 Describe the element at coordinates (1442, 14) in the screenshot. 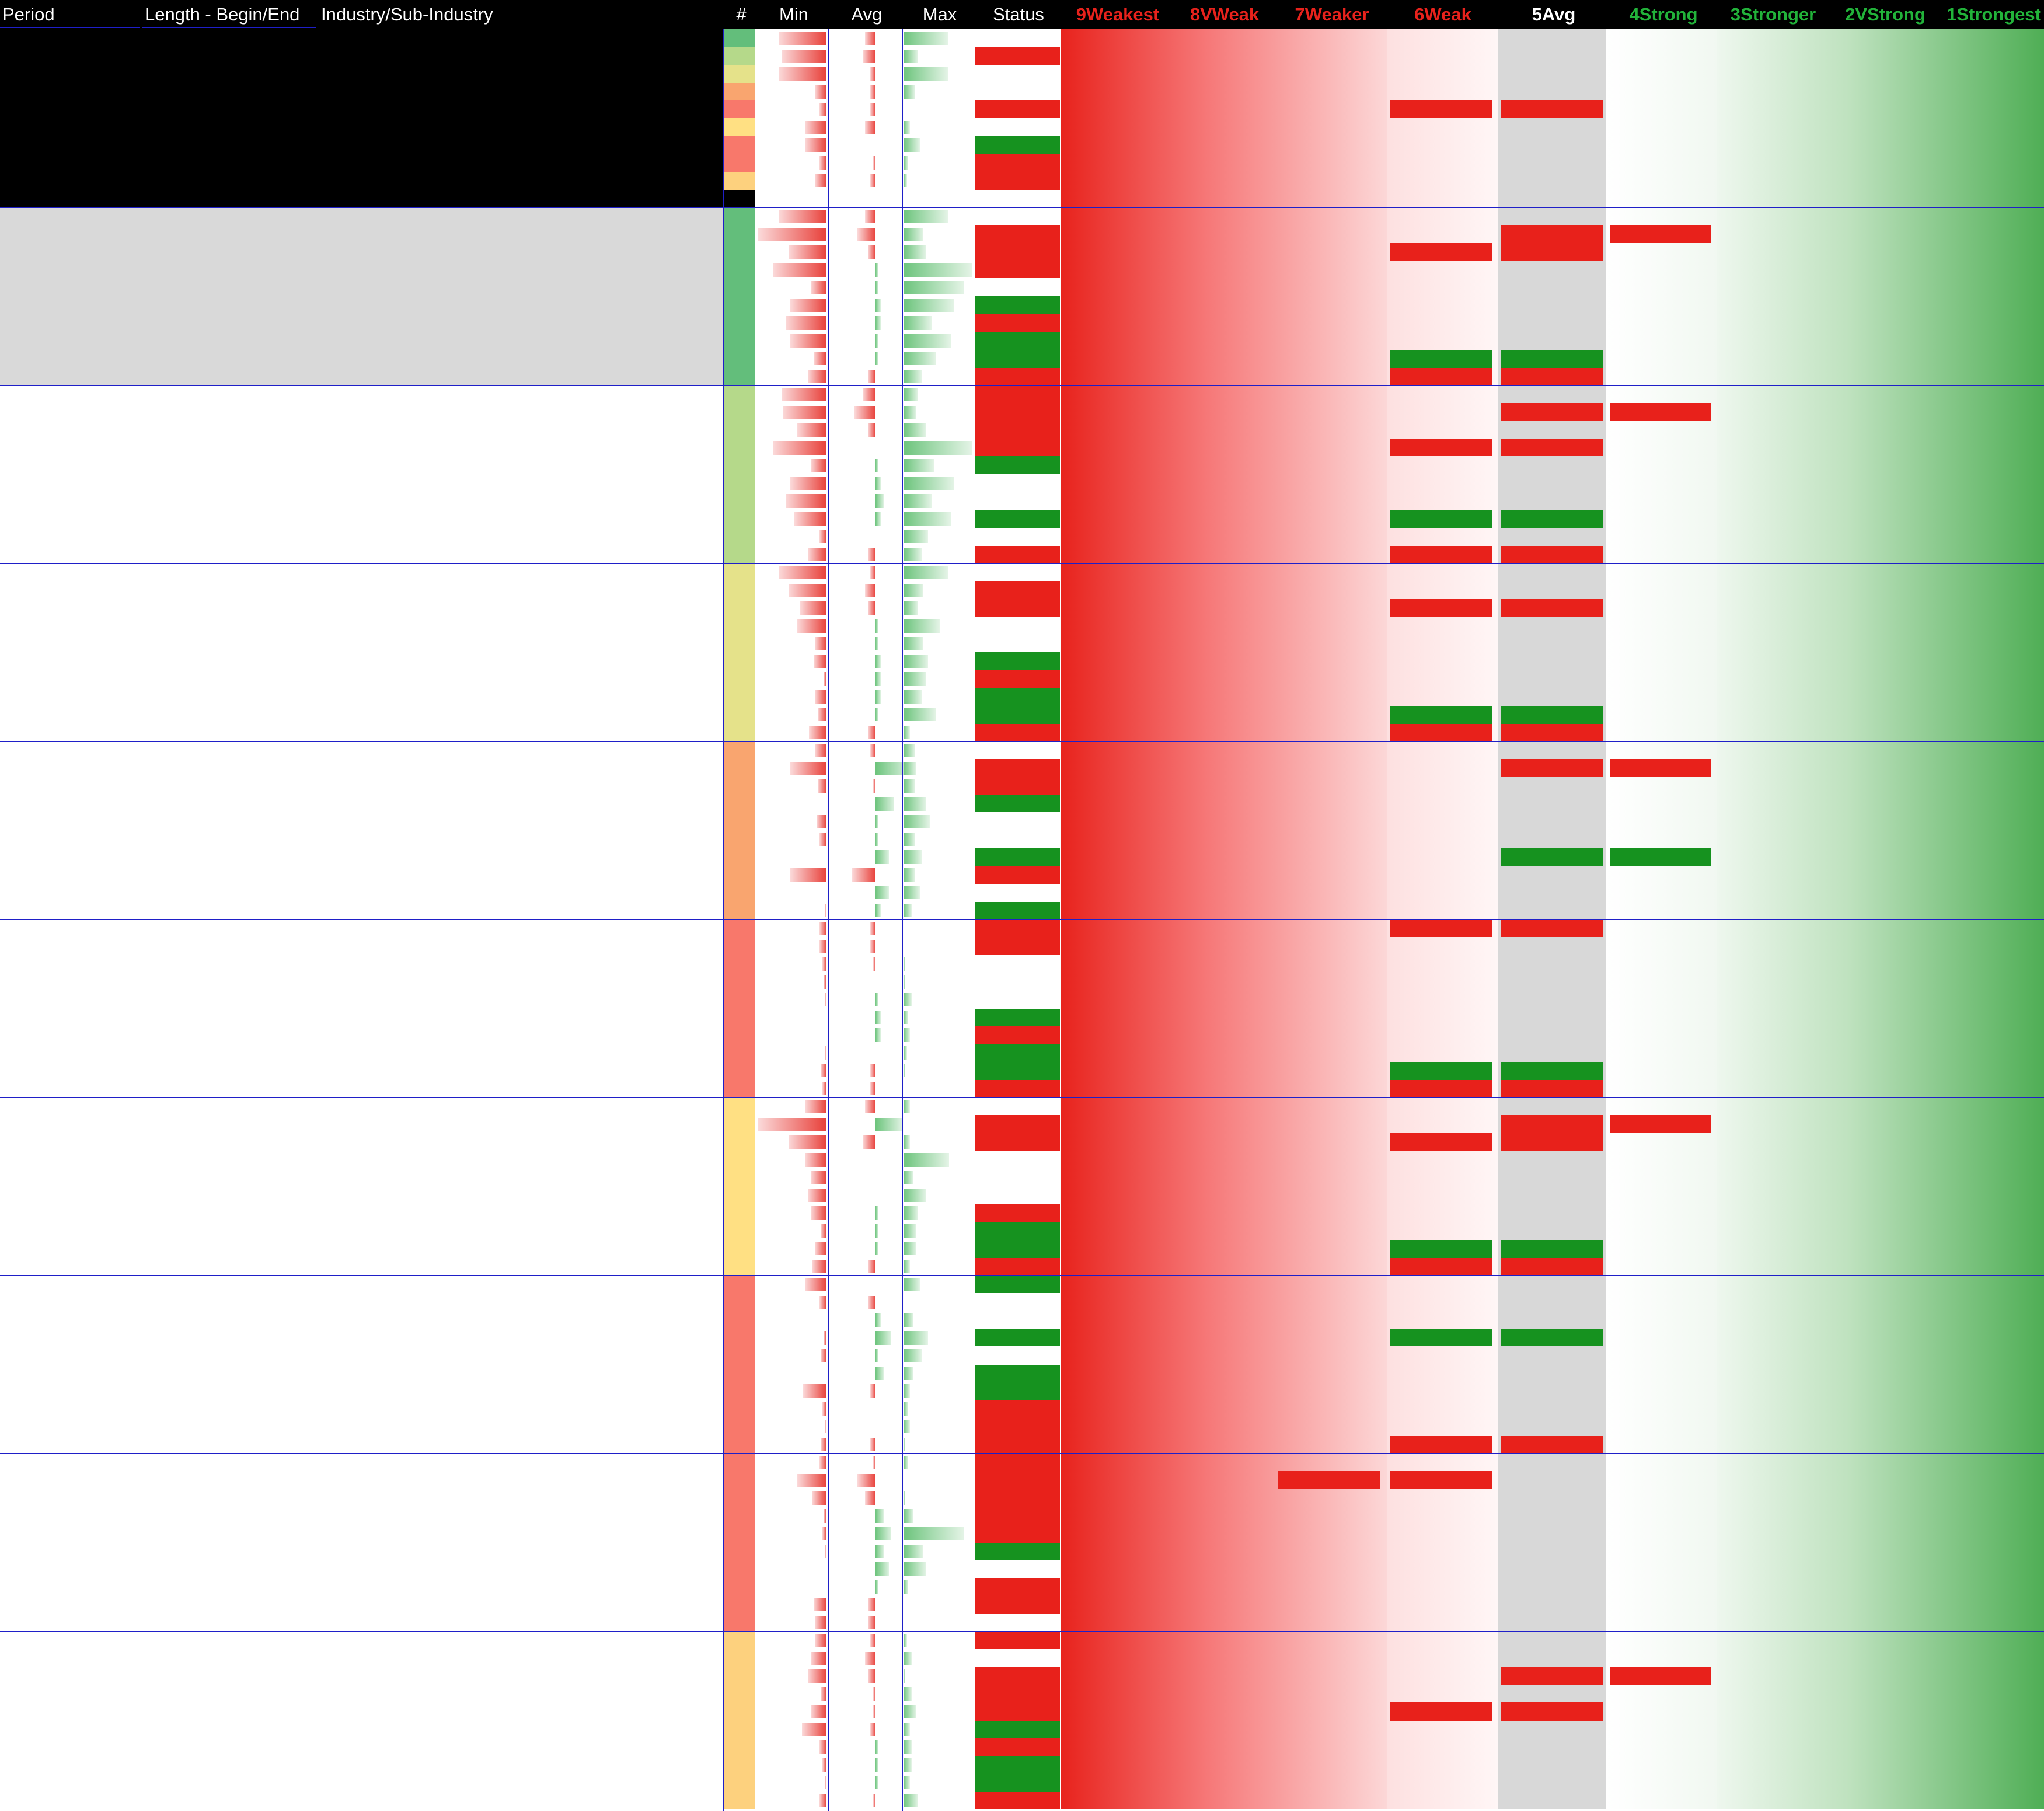

I see `header-6weak: 6Weak` at that location.